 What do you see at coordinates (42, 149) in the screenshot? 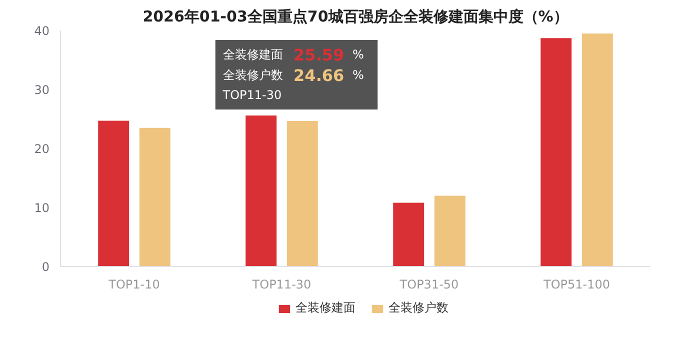
I see `y-tick-label: 20` at bounding box center [42, 149].